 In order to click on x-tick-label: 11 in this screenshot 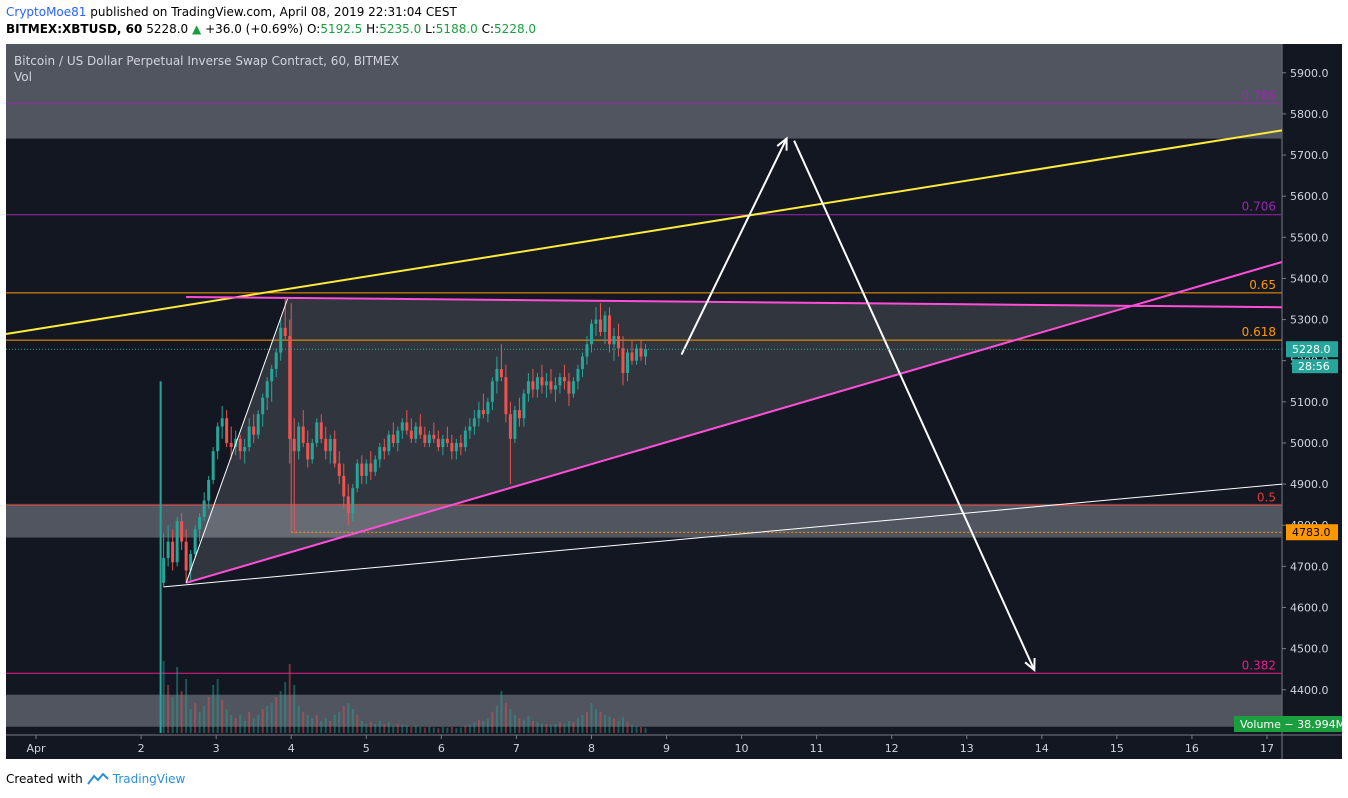, I will do `click(817, 748)`.